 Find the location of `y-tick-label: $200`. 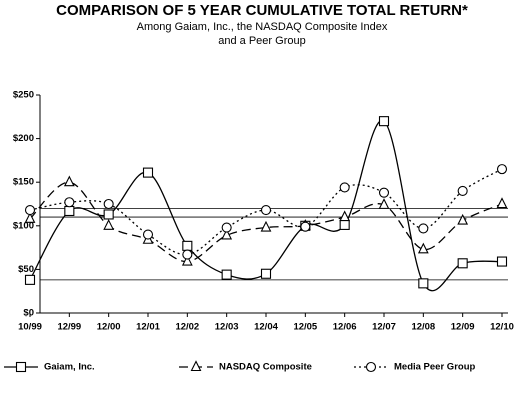

y-tick-label: $200 is located at coordinates (23, 138).